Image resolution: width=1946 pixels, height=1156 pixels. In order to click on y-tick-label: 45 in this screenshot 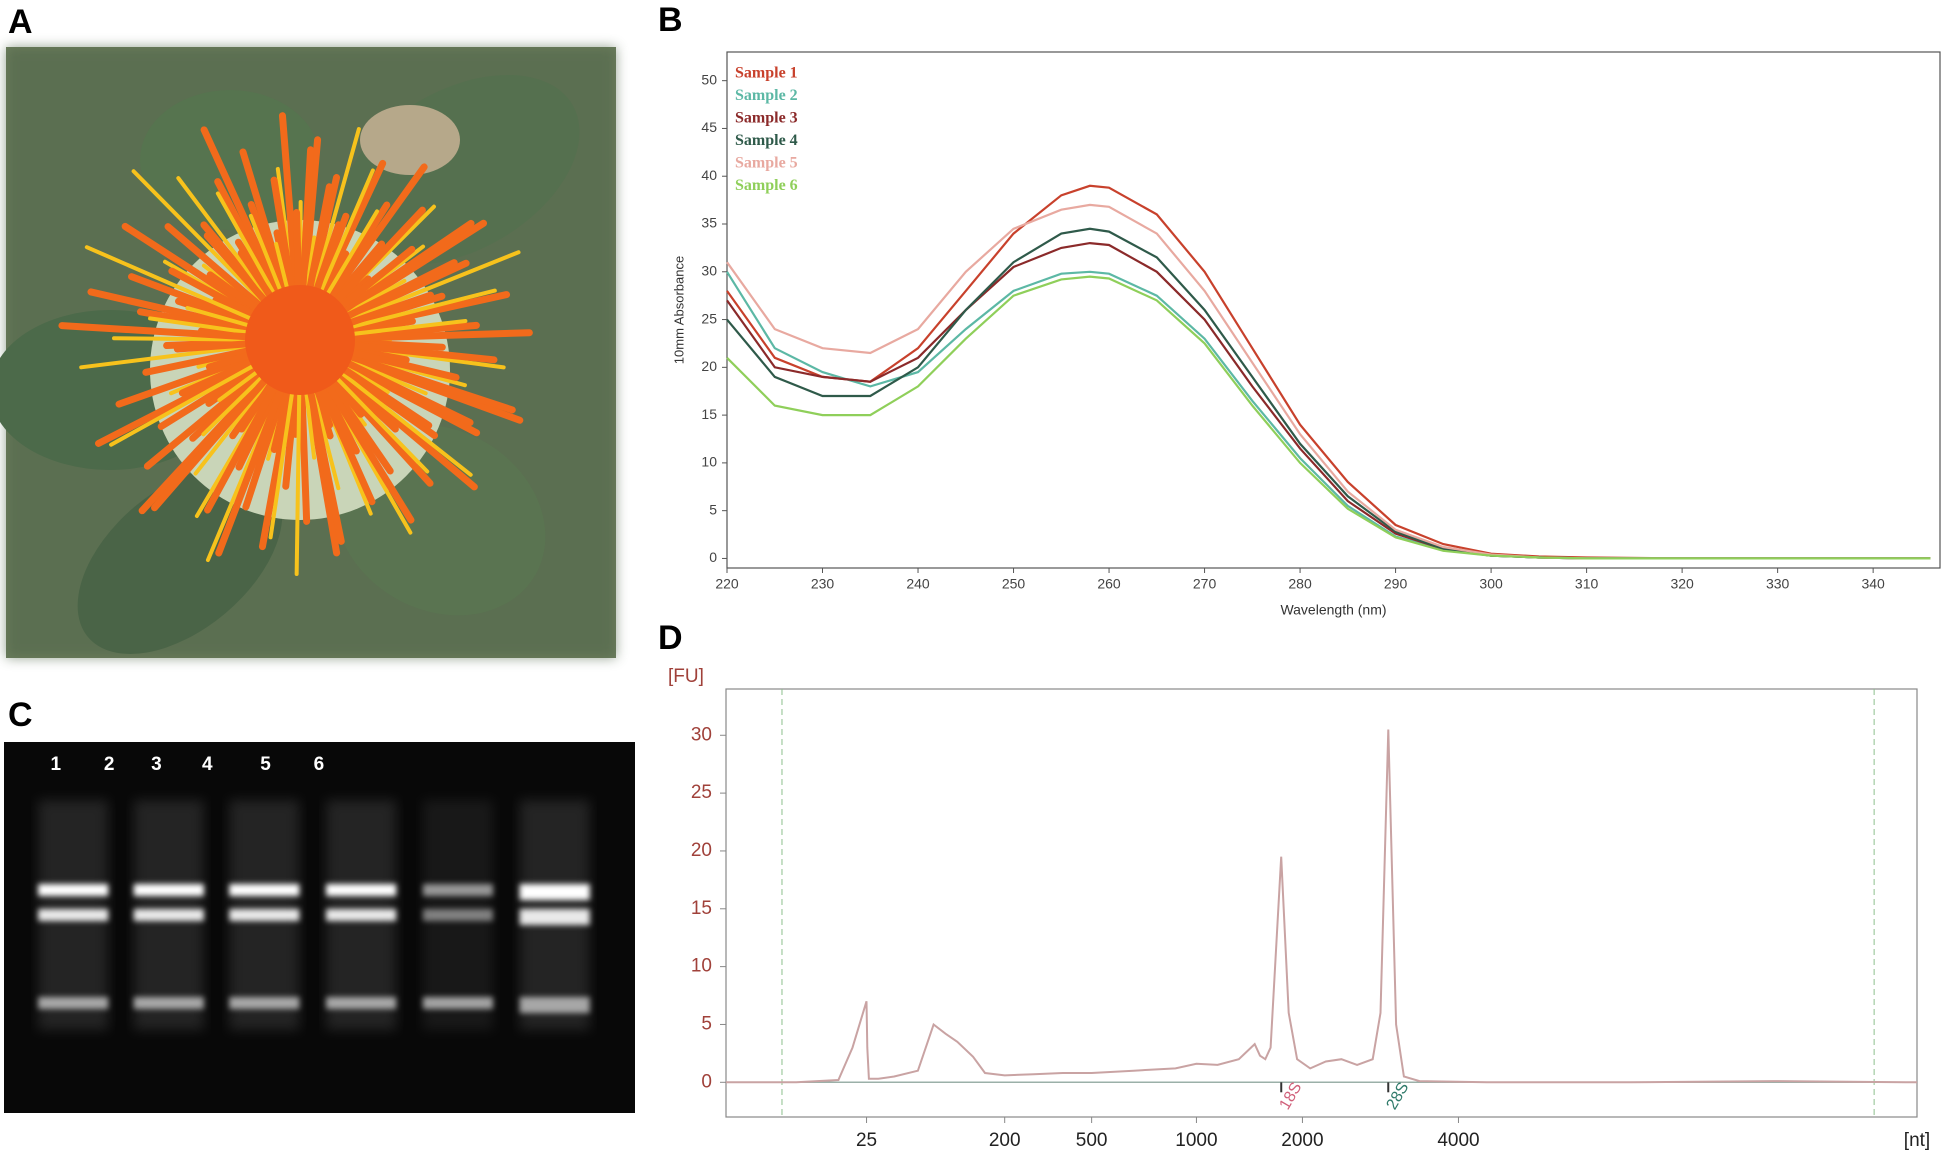, I will do `click(709, 127)`.